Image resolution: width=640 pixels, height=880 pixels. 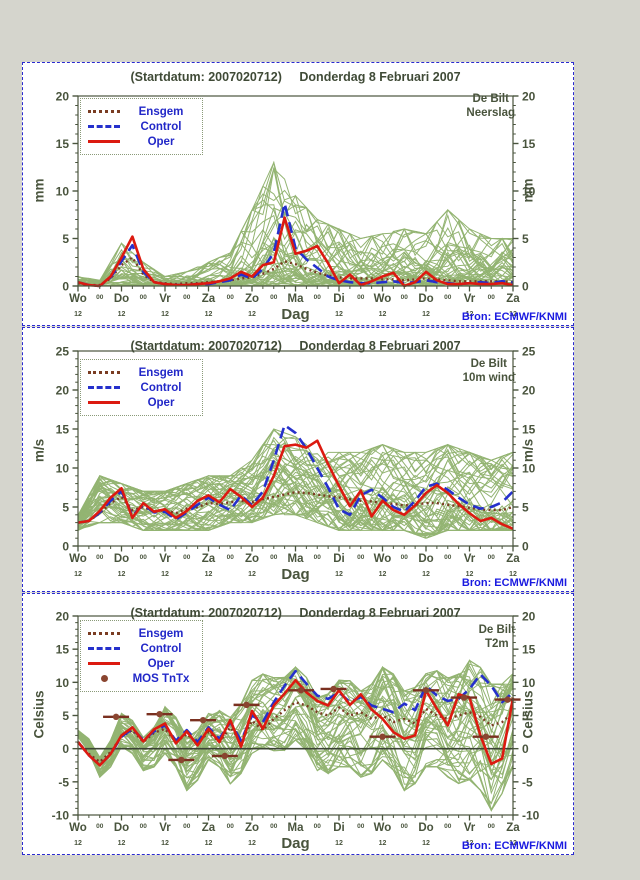 I want to click on svg-text: Ma, so click(x=296, y=299).